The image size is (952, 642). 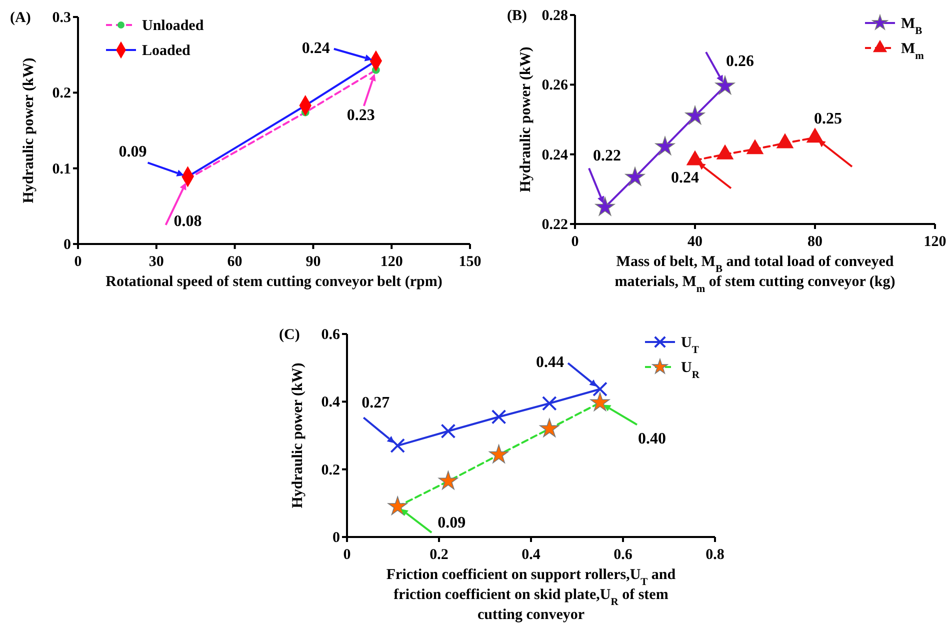 What do you see at coordinates (330, 402) in the screenshot?
I see `y-tick-label: 0.4` at bounding box center [330, 402].